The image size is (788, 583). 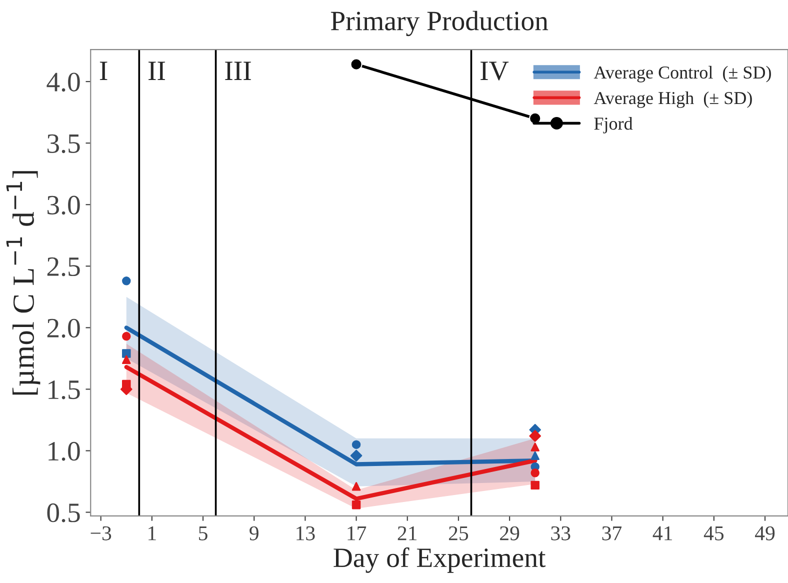 What do you see at coordinates (64, 390) in the screenshot?
I see `y-tick-label: 1.5` at bounding box center [64, 390].